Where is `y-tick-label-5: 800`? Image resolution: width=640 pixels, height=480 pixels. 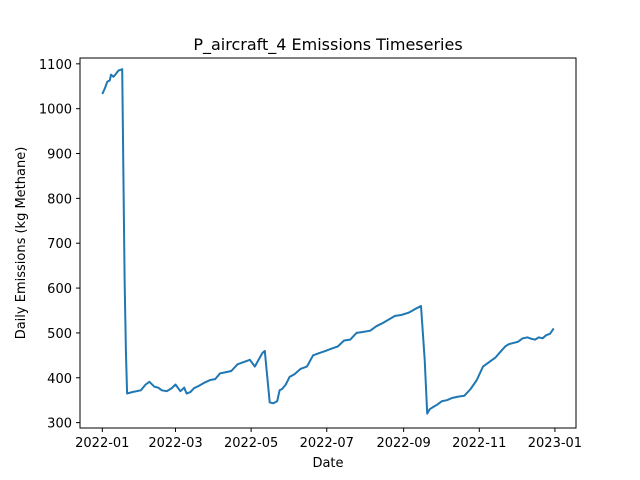
y-tick-label-5: 800 is located at coordinates (59, 199).